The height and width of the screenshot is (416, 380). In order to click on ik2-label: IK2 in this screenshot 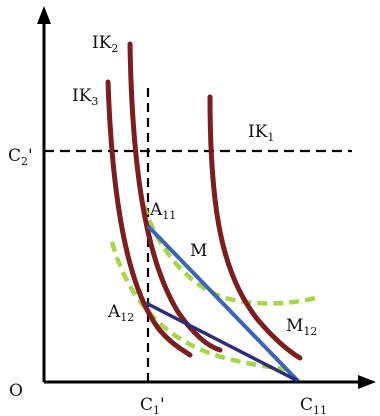, I will do `click(105, 44)`.